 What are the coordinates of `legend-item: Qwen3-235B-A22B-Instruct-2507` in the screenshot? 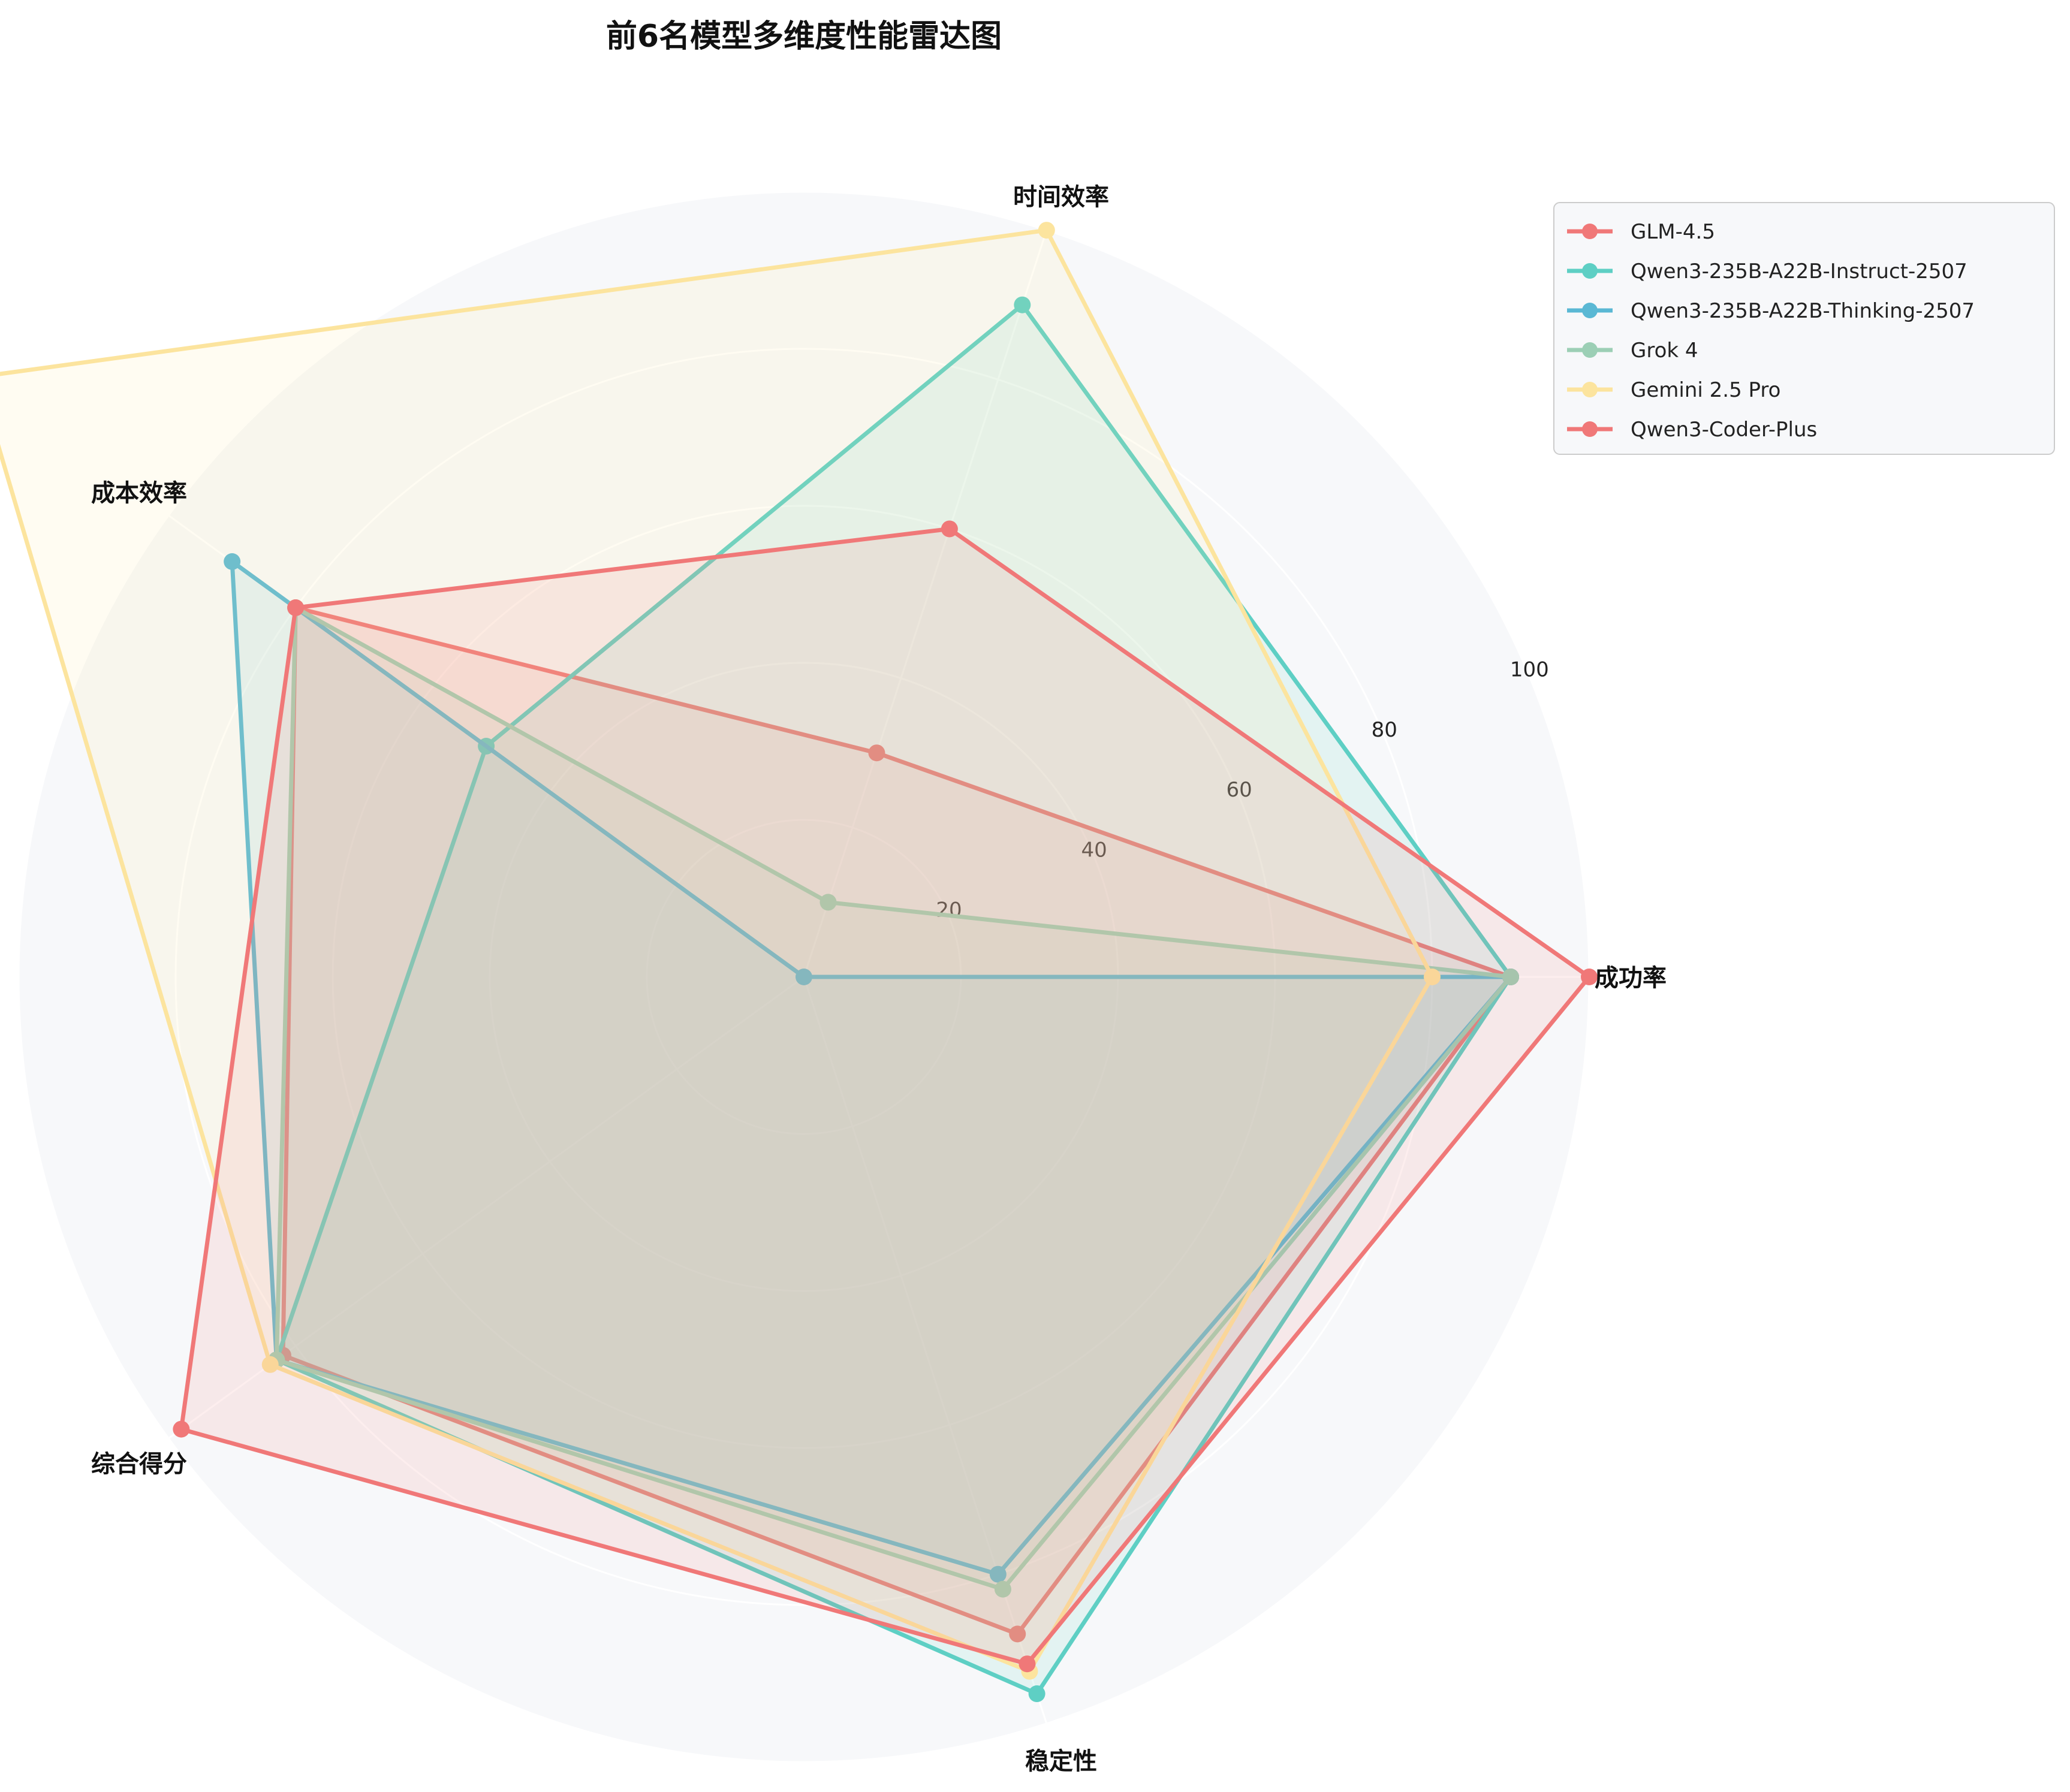 It's located at (1767, 271).